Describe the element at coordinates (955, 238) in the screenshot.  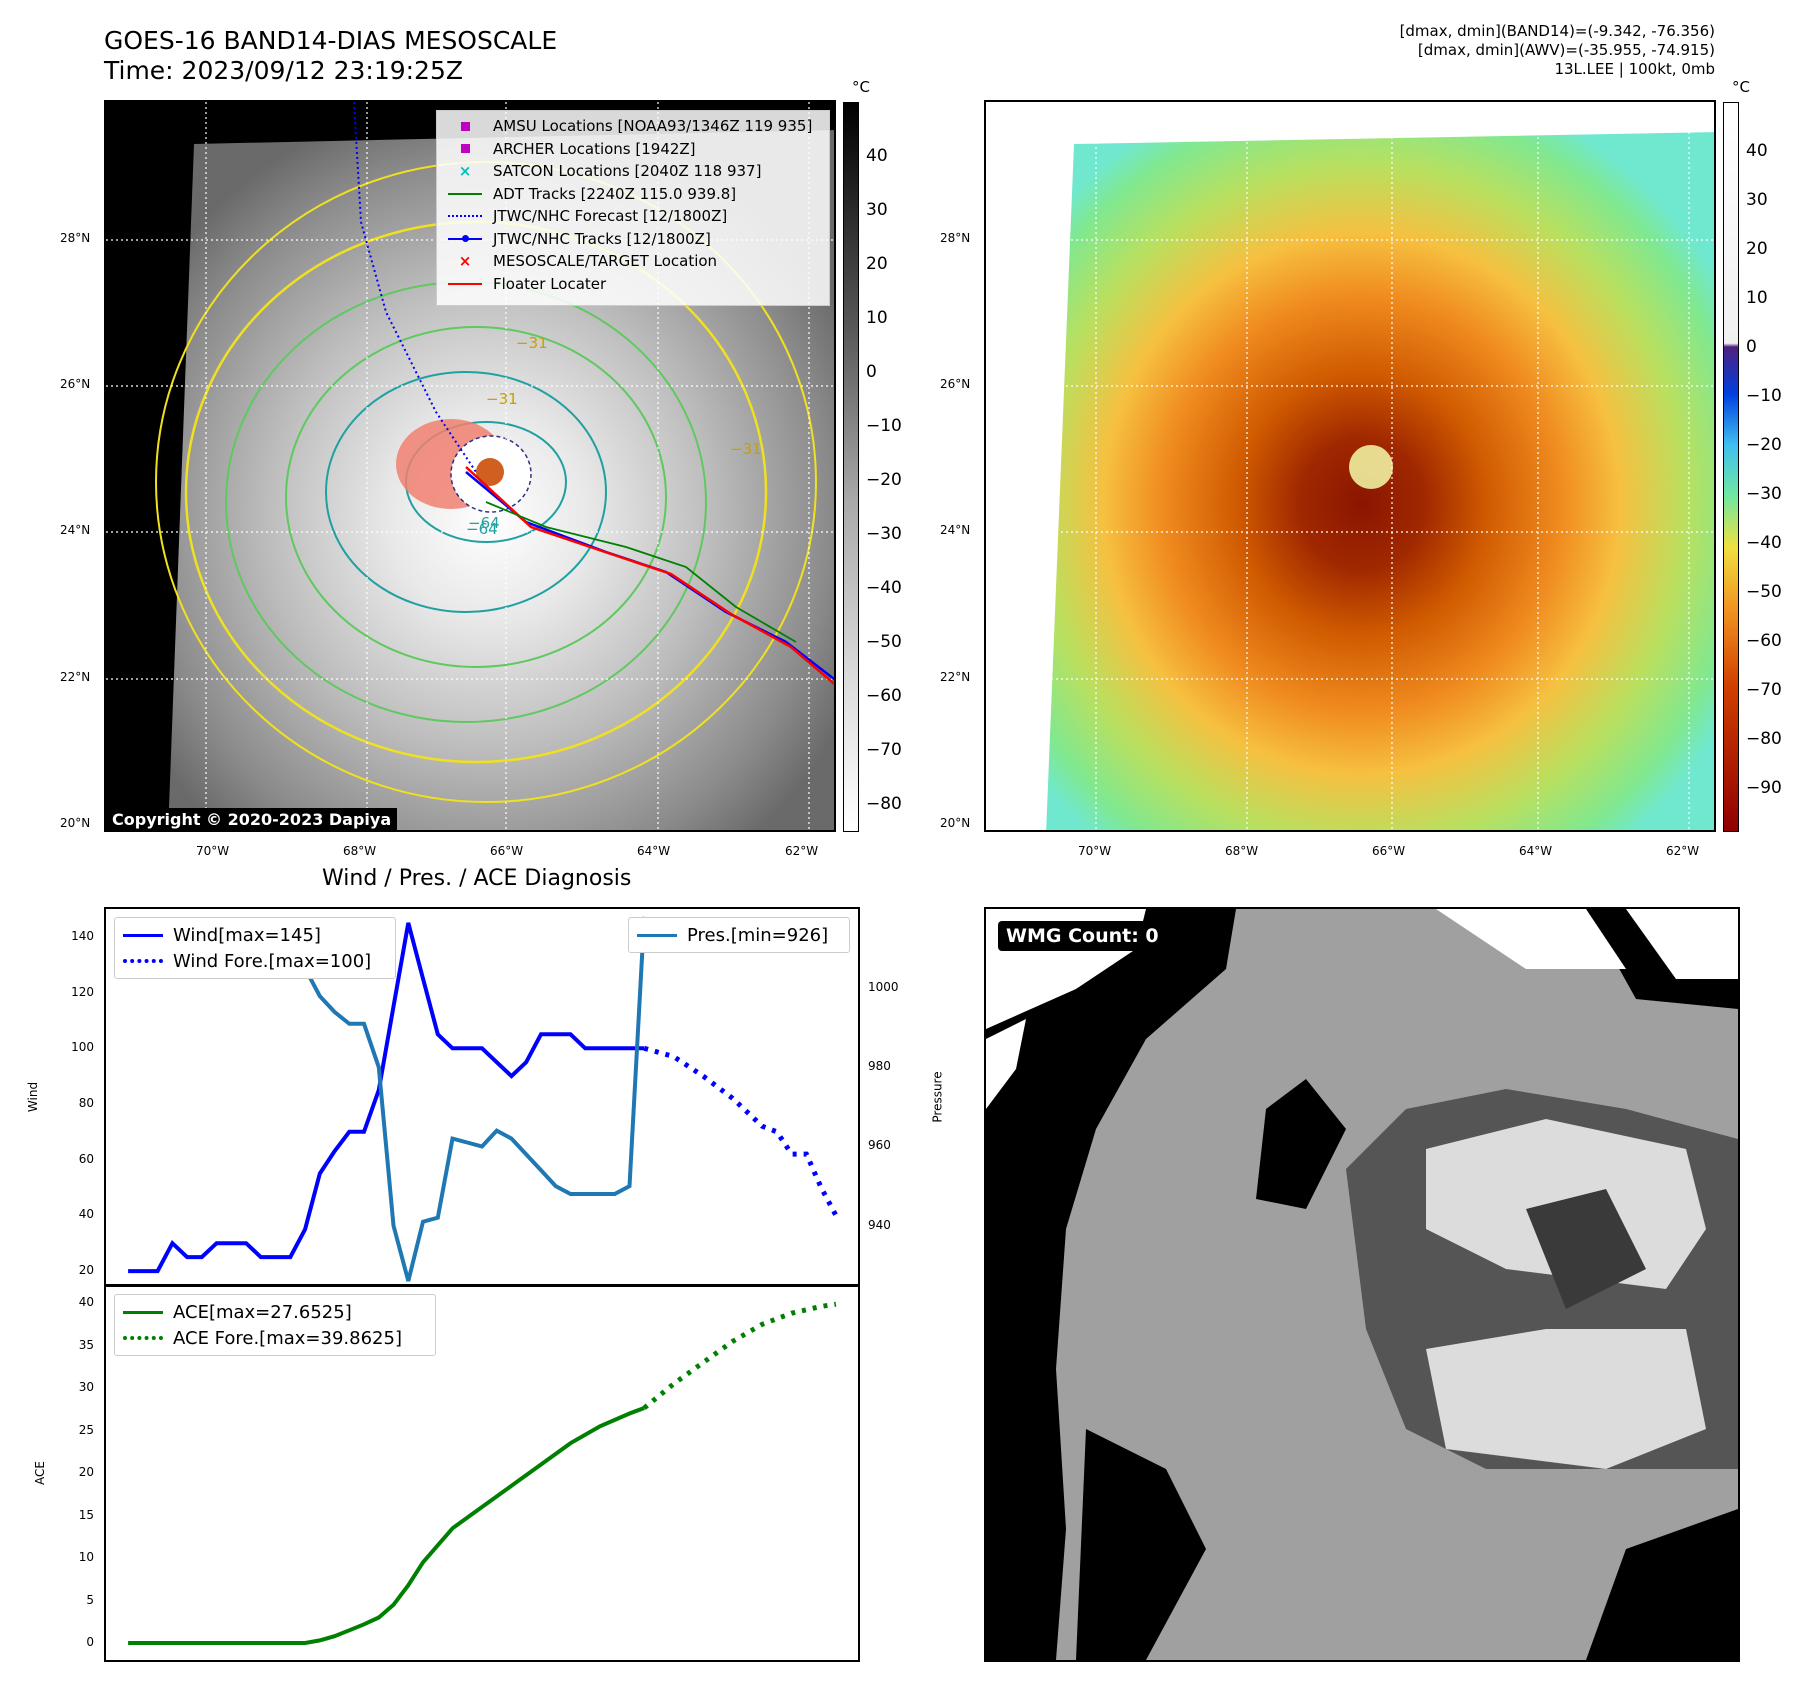
I see `lat-label: 28°N` at that location.